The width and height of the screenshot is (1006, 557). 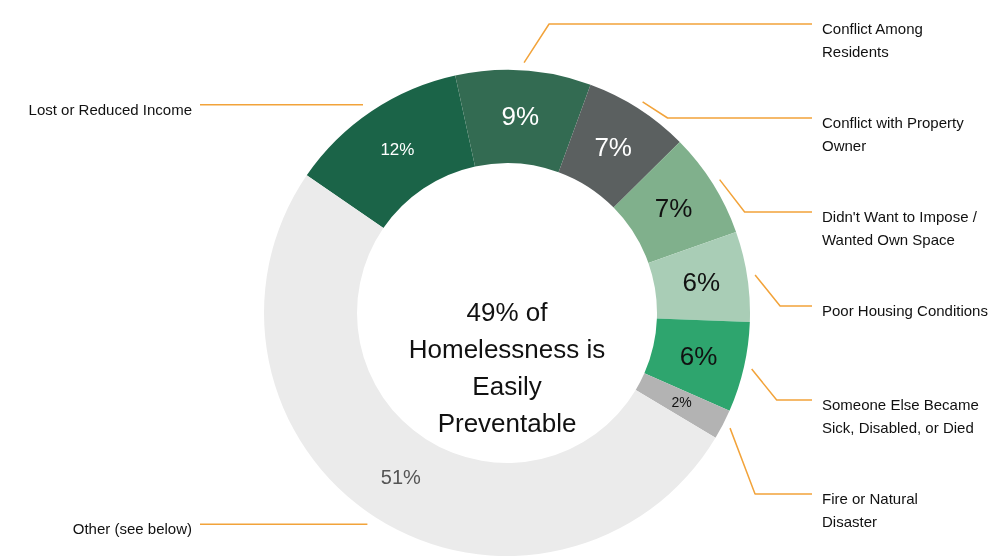 What do you see at coordinates (132, 529) in the screenshot?
I see `slice-label: Other (see below)` at bounding box center [132, 529].